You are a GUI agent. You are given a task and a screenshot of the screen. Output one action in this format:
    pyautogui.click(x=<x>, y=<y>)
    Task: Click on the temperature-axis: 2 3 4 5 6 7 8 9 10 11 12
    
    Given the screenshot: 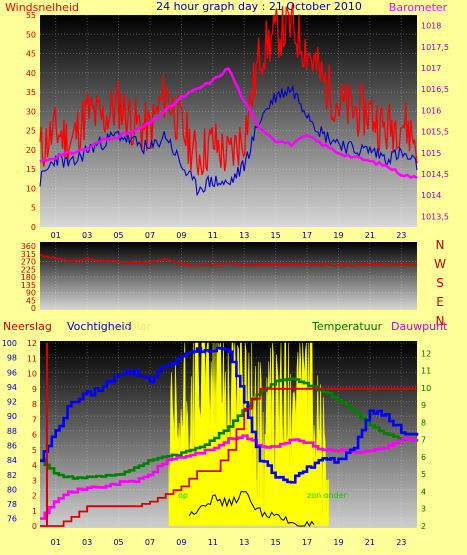 What is the action you would take?
    pyautogui.click(x=426, y=440)
    